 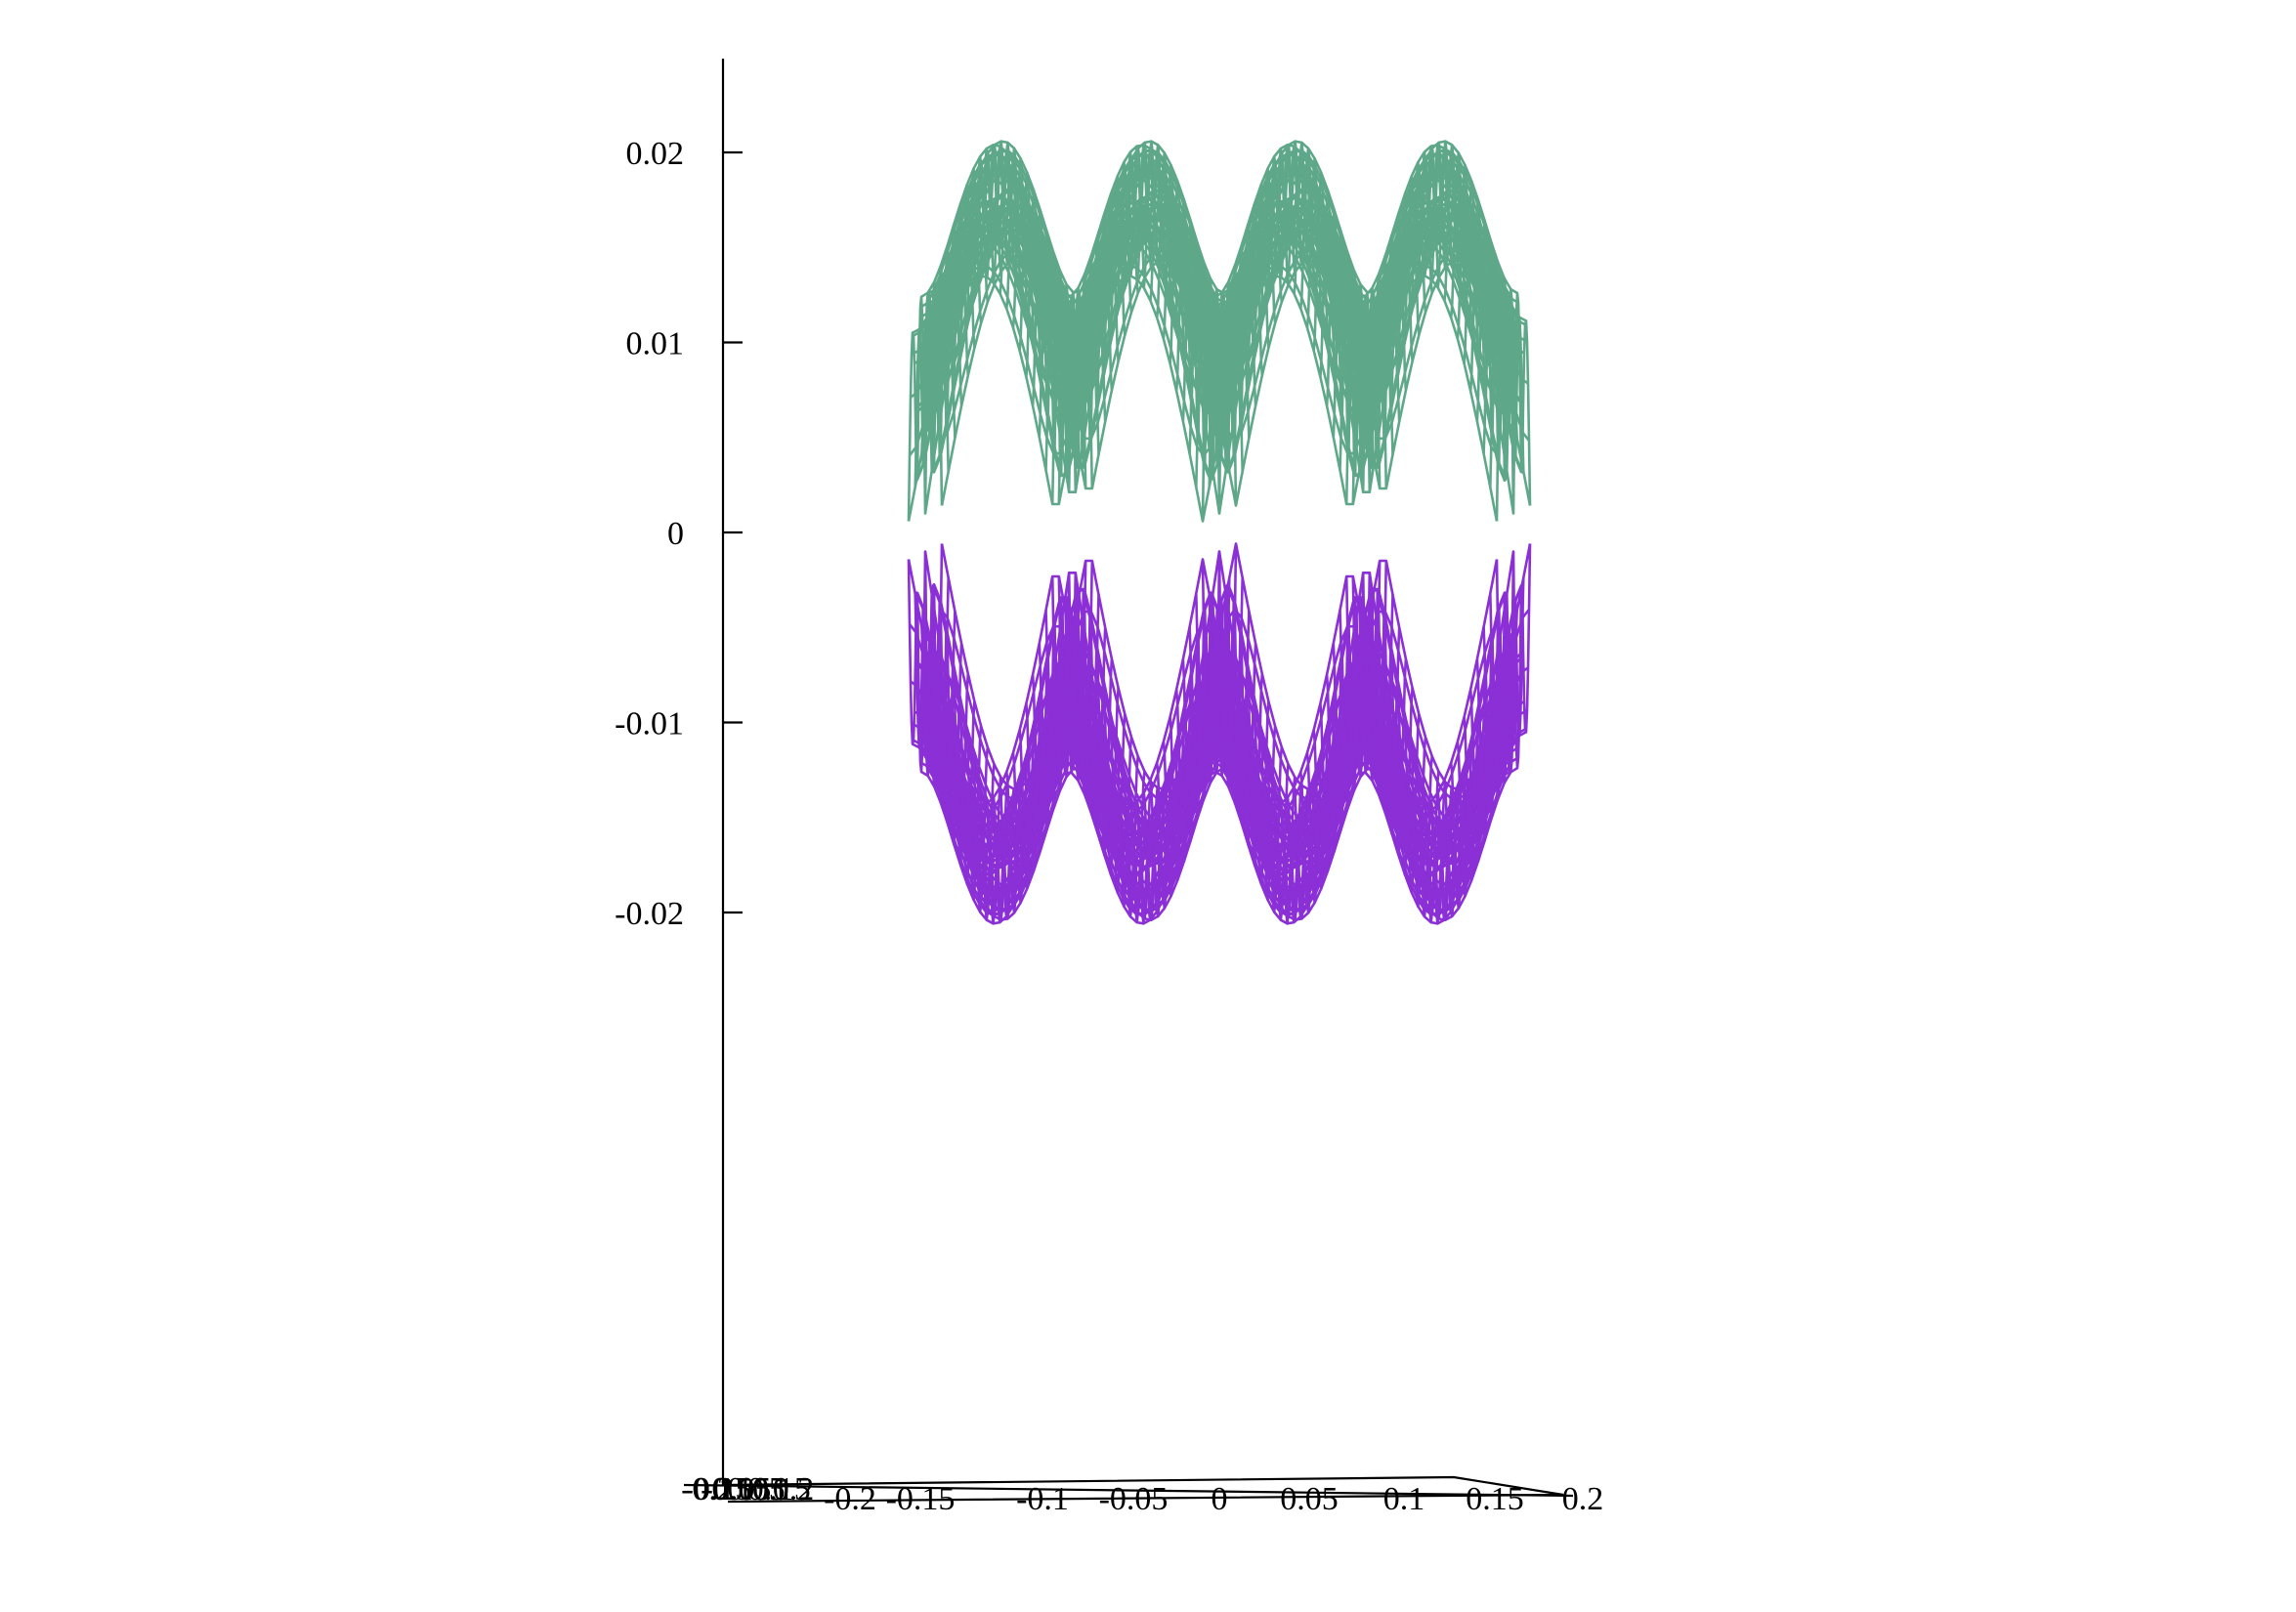 I want to click on y-tick-label: 0.05, so click(x=756, y=1489).